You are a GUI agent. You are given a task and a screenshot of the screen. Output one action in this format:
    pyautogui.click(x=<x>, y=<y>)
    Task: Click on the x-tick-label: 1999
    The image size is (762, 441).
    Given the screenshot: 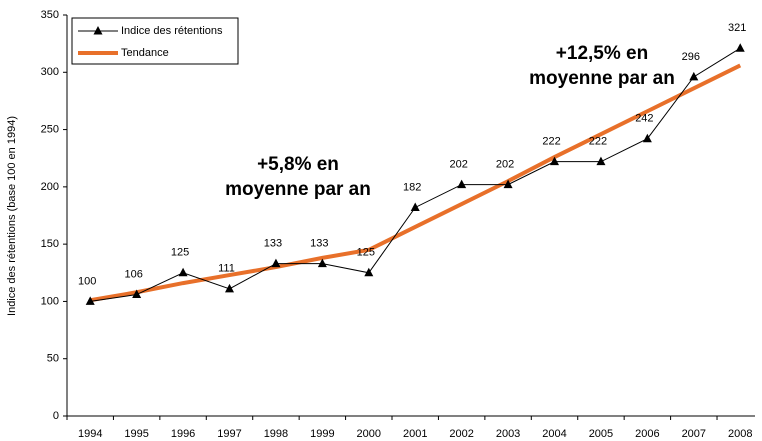 What is the action you would take?
    pyautogui.click(x=322, y=434)
    